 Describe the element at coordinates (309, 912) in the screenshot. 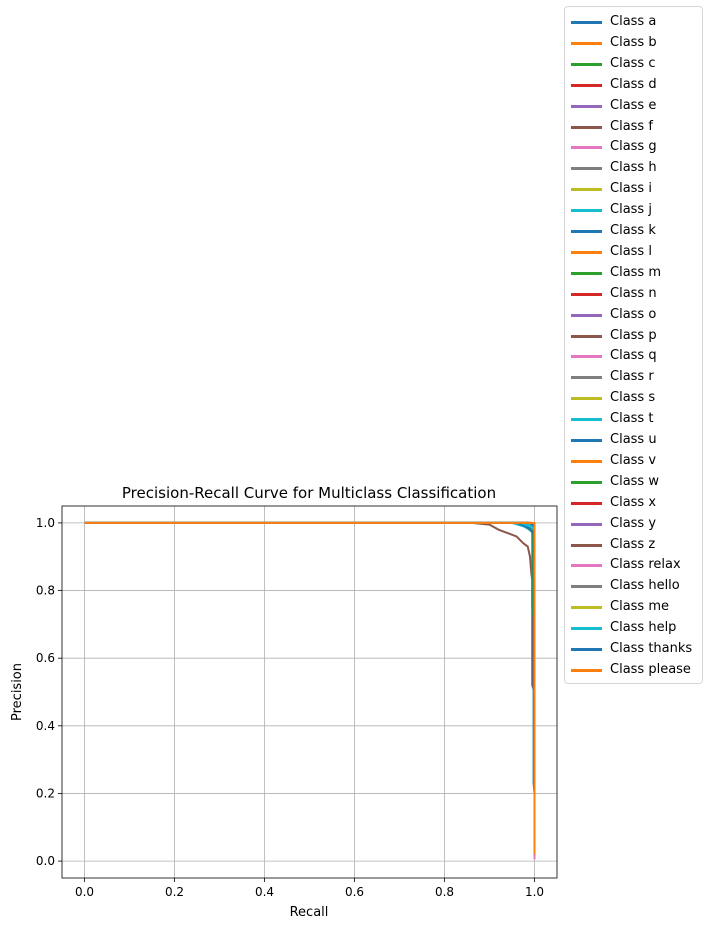

I see `x-axis-label: Recall` at that location.